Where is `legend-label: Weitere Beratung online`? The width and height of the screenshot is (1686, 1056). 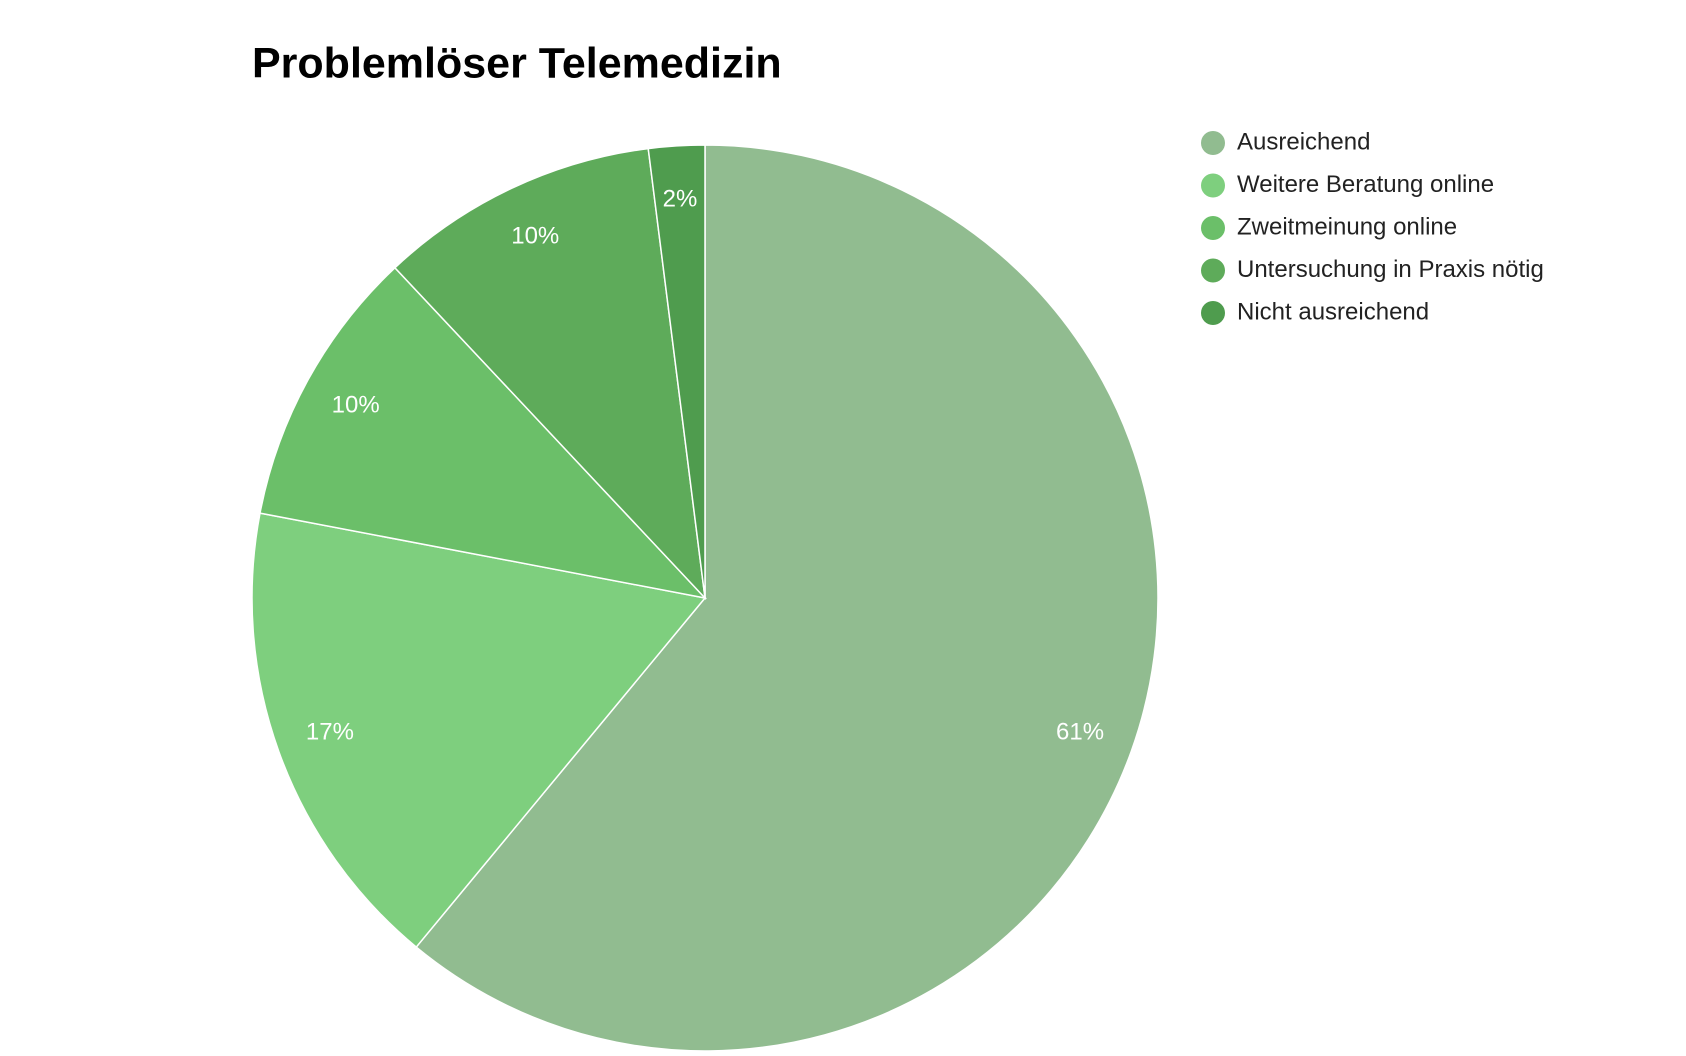 legend-label: Weitere Beratung online is located at coordinates (1365, 184).